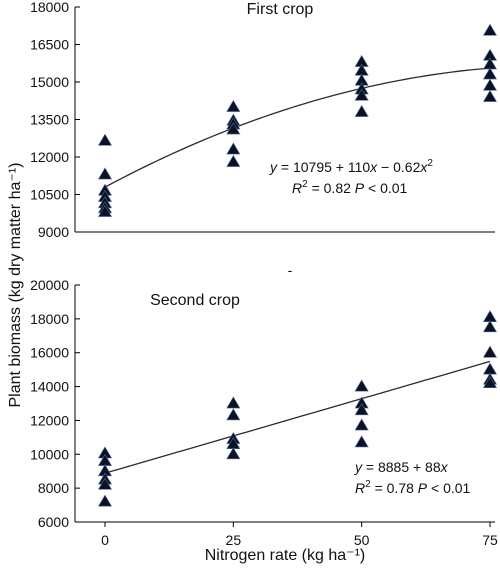 The image size is (500, 571). I want to click on r2-text: = 0.78, so click(394, 488).